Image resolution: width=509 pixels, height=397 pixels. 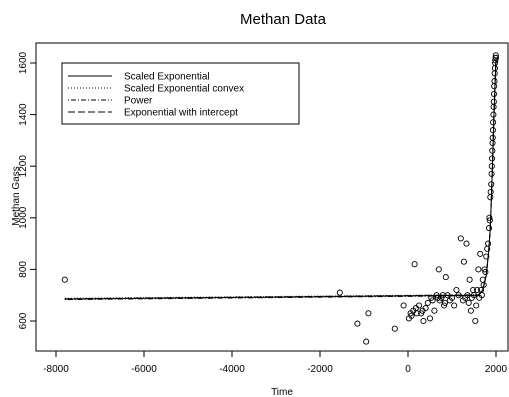 I want to click on y-tick-label: 1600, so click(x=23, y=62).